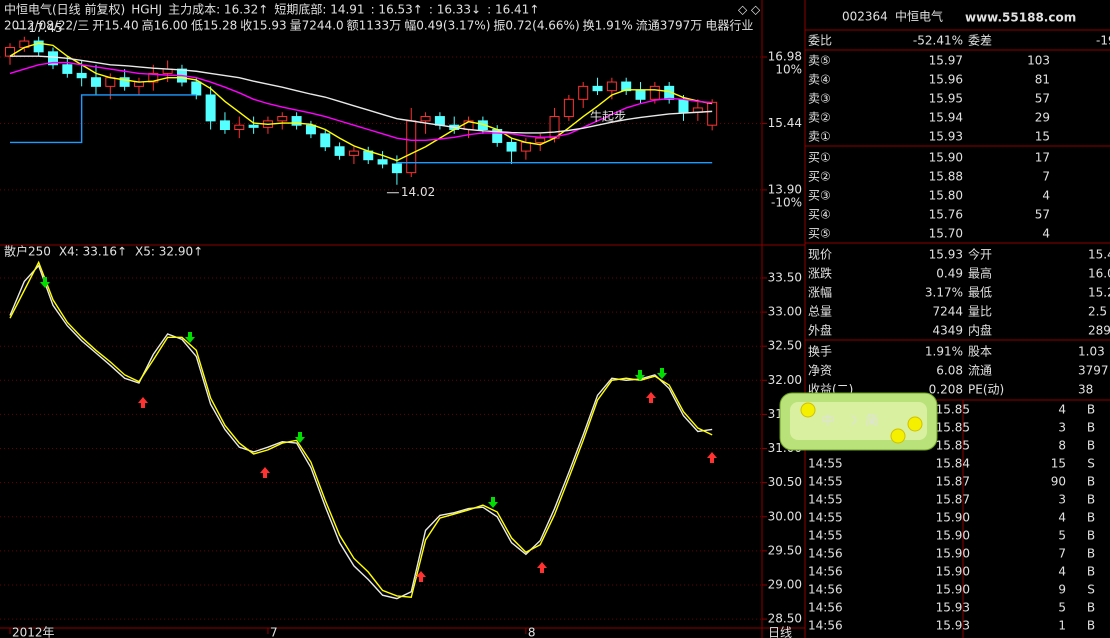  I want to click on trade-volume: 4, so click(1062, 518).